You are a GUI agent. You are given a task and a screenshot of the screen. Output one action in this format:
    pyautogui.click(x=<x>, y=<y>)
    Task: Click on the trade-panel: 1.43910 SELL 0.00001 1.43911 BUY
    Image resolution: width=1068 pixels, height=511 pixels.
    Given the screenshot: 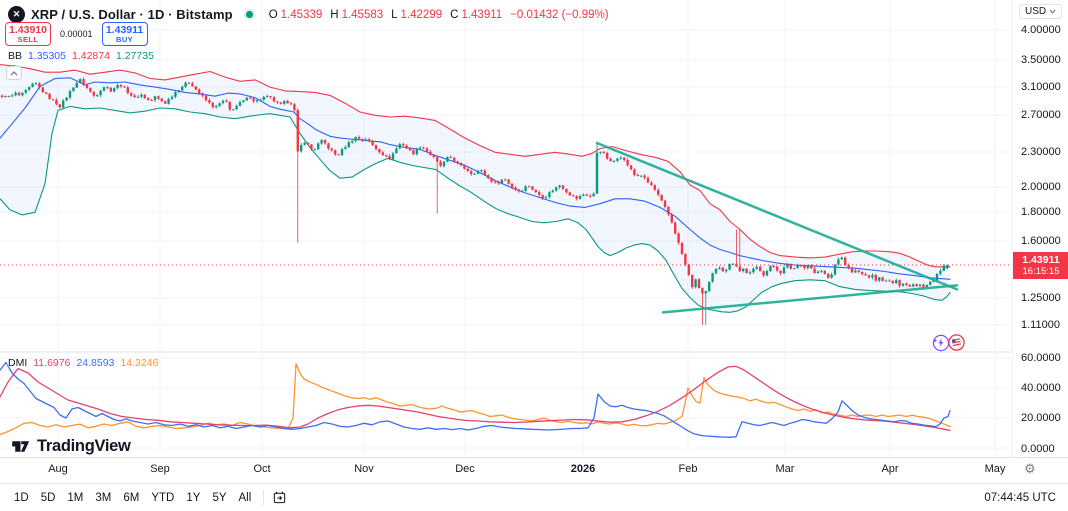 What is the action you would take?
    pyautogui.click(x=76, y=34)
    